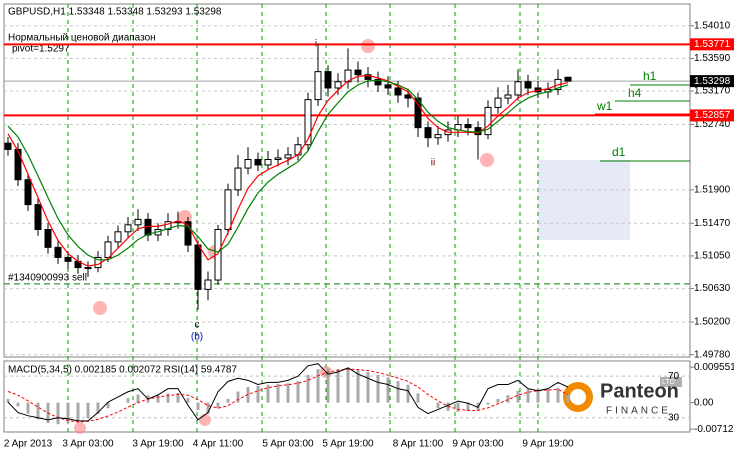  Describe the element at coordinates (712, 91) in the screenshot. I see `y-tick-label: 1.53170` at that location.